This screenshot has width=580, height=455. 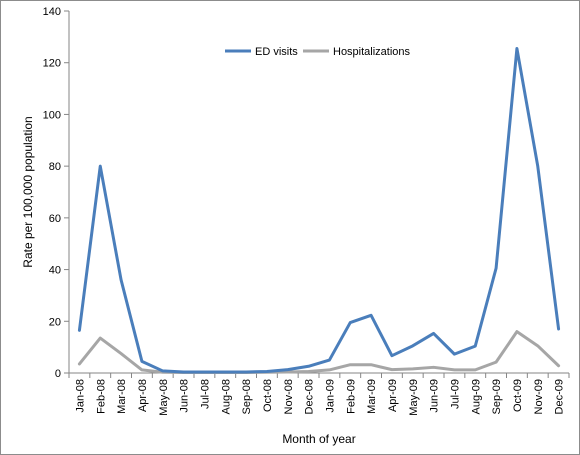 I want to click on x-tick-label: Mar-09, so click(x=372, y=396).